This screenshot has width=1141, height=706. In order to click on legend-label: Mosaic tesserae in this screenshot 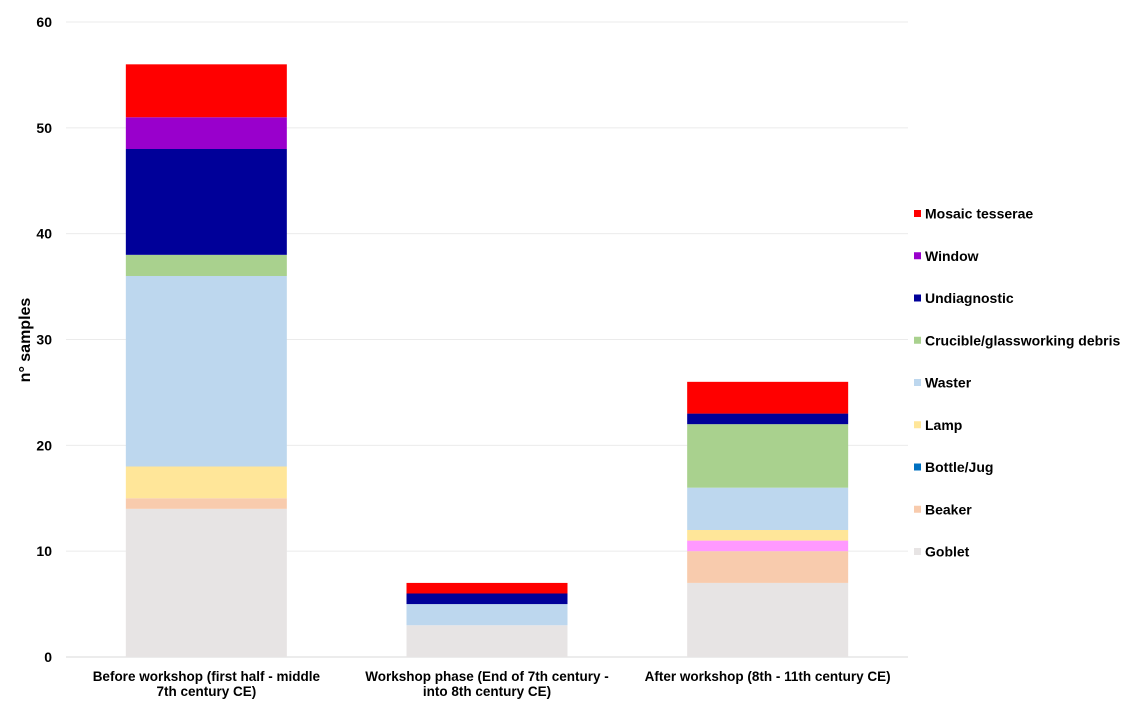, I will do `click(979, 214)`.